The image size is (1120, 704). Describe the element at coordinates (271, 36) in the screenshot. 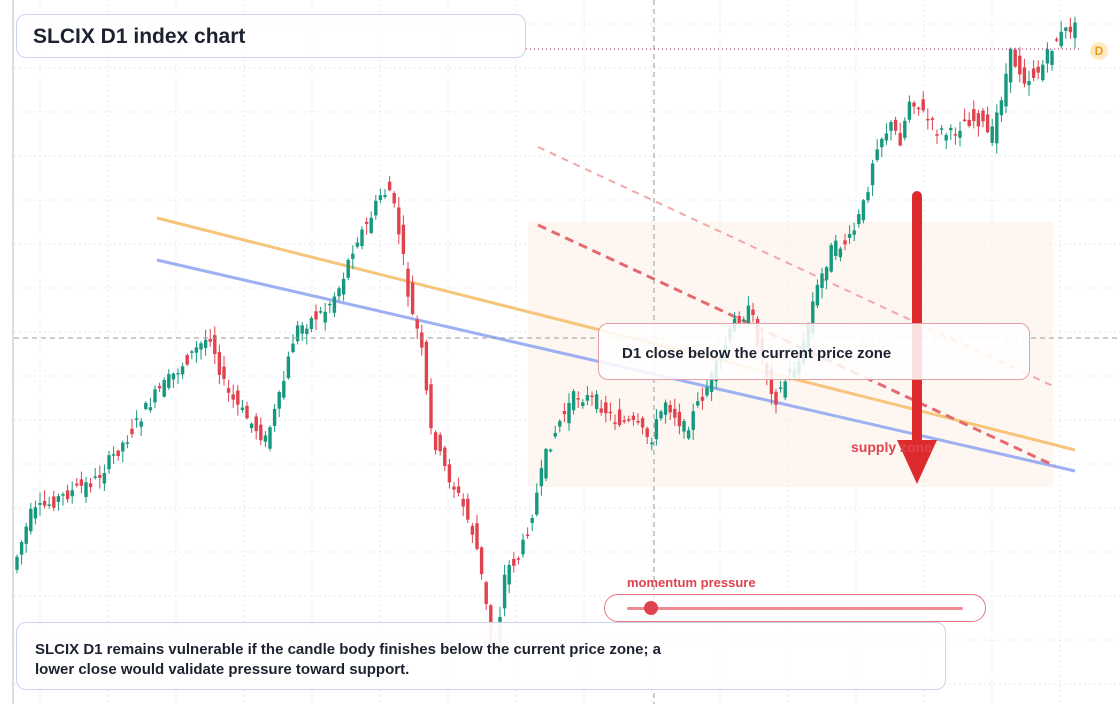

I see `title-panel: SLCIX D1 index chart` at that location.